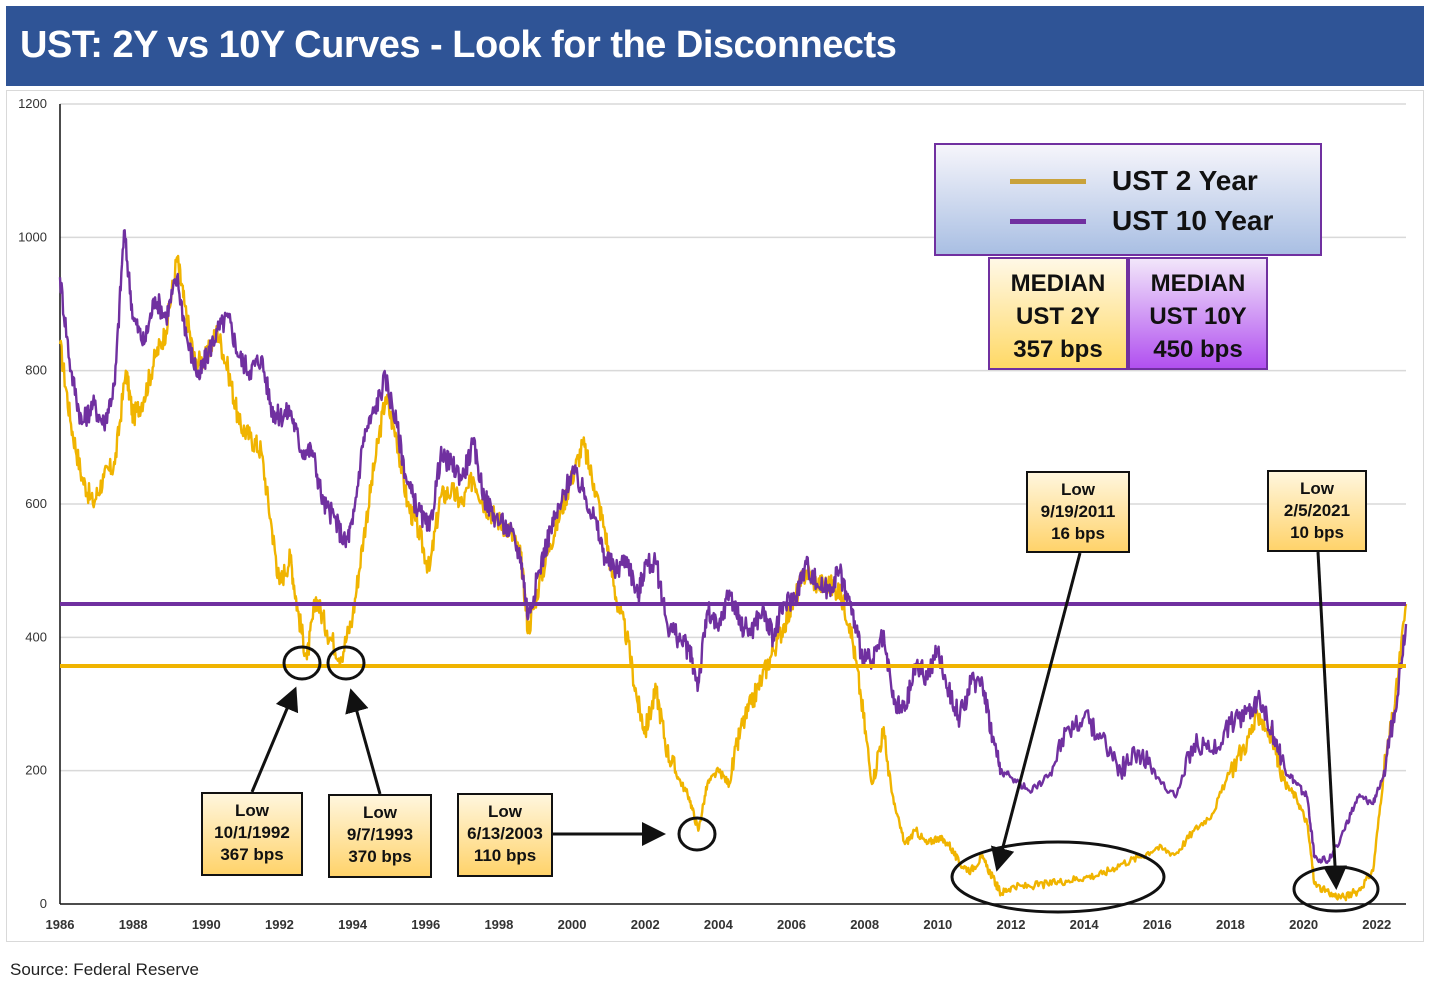 This screenshot has height=1000, width=1432. Describe the element at coordinates (1085, 924) in the screenshot. I see `x-tick-label: 2014` at that location.